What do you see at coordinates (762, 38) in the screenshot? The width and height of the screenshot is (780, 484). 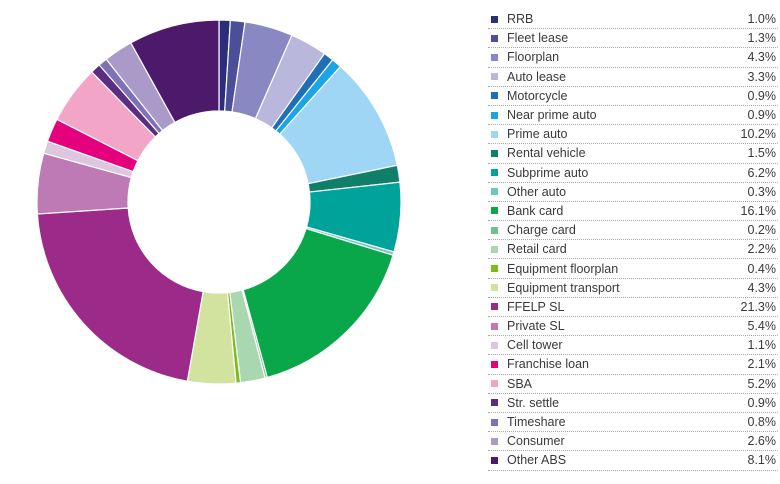 I see `legend-value: 1.3%` at bounding box center [762, 38].